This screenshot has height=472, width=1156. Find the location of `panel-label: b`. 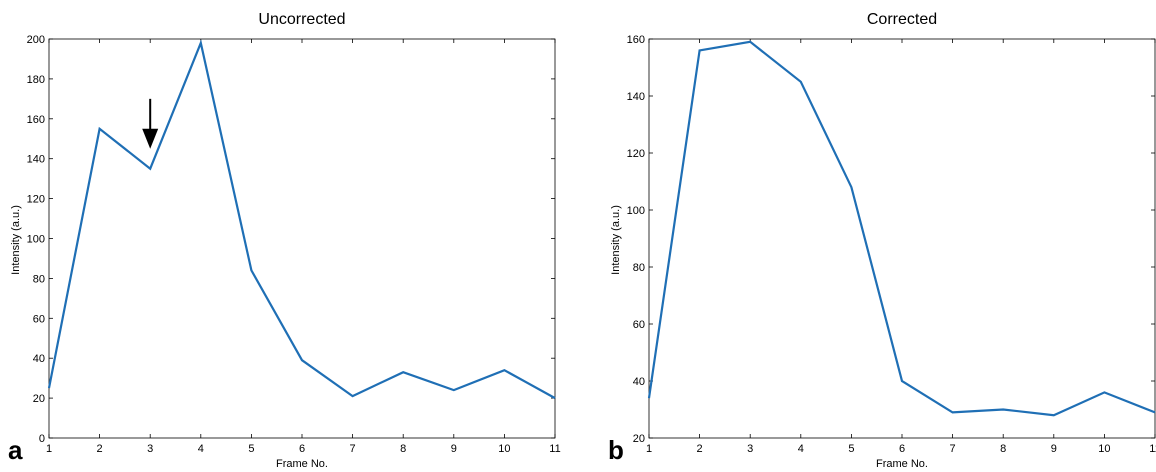

panel-label: b is located at coordinates (616, 450).